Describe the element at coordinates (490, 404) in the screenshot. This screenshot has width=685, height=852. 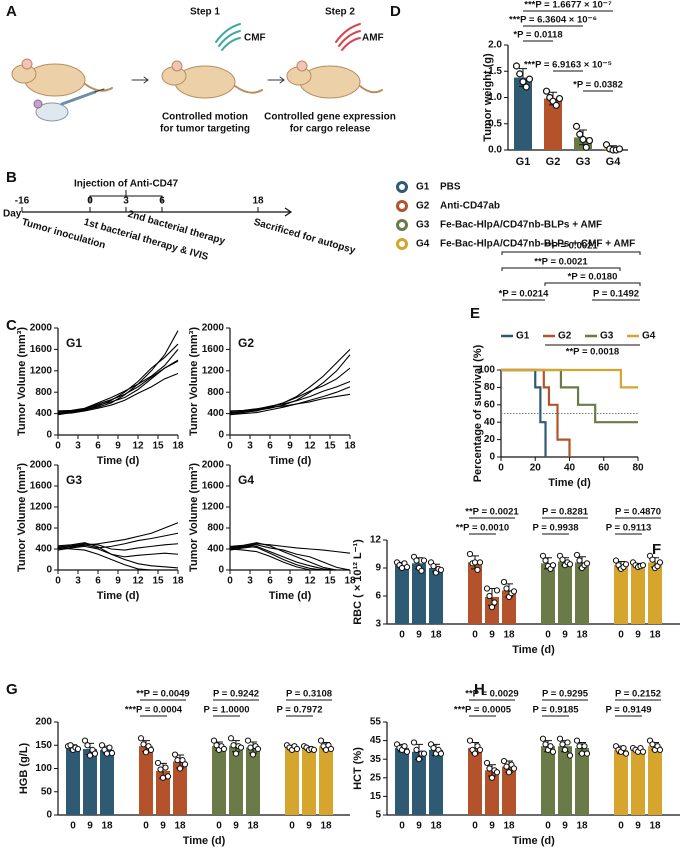
I see `y-tick-label: 60` at that location.